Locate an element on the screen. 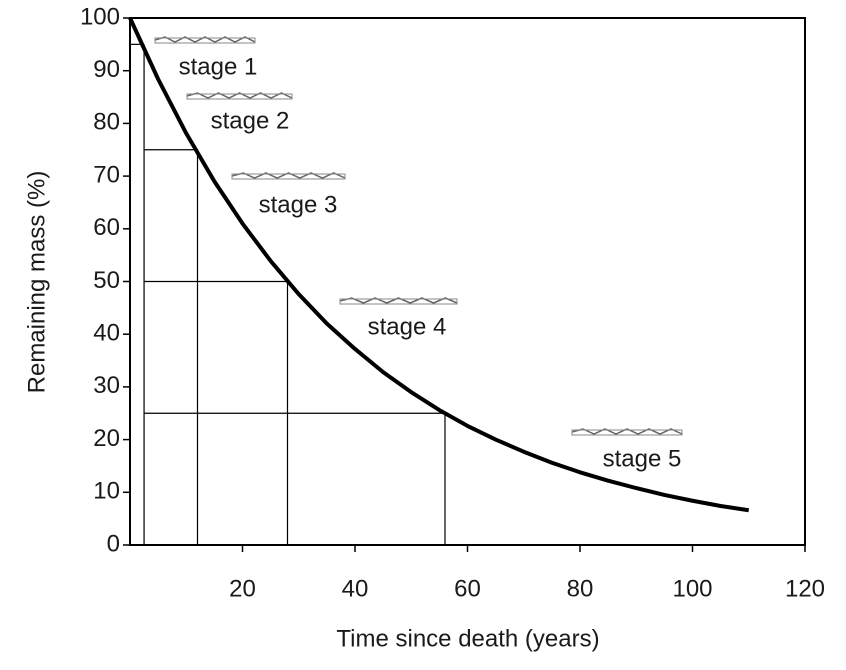 The width and height of the screenshot is (846, 670). y-tick-label: 60 is located at coordinates (106, 227).